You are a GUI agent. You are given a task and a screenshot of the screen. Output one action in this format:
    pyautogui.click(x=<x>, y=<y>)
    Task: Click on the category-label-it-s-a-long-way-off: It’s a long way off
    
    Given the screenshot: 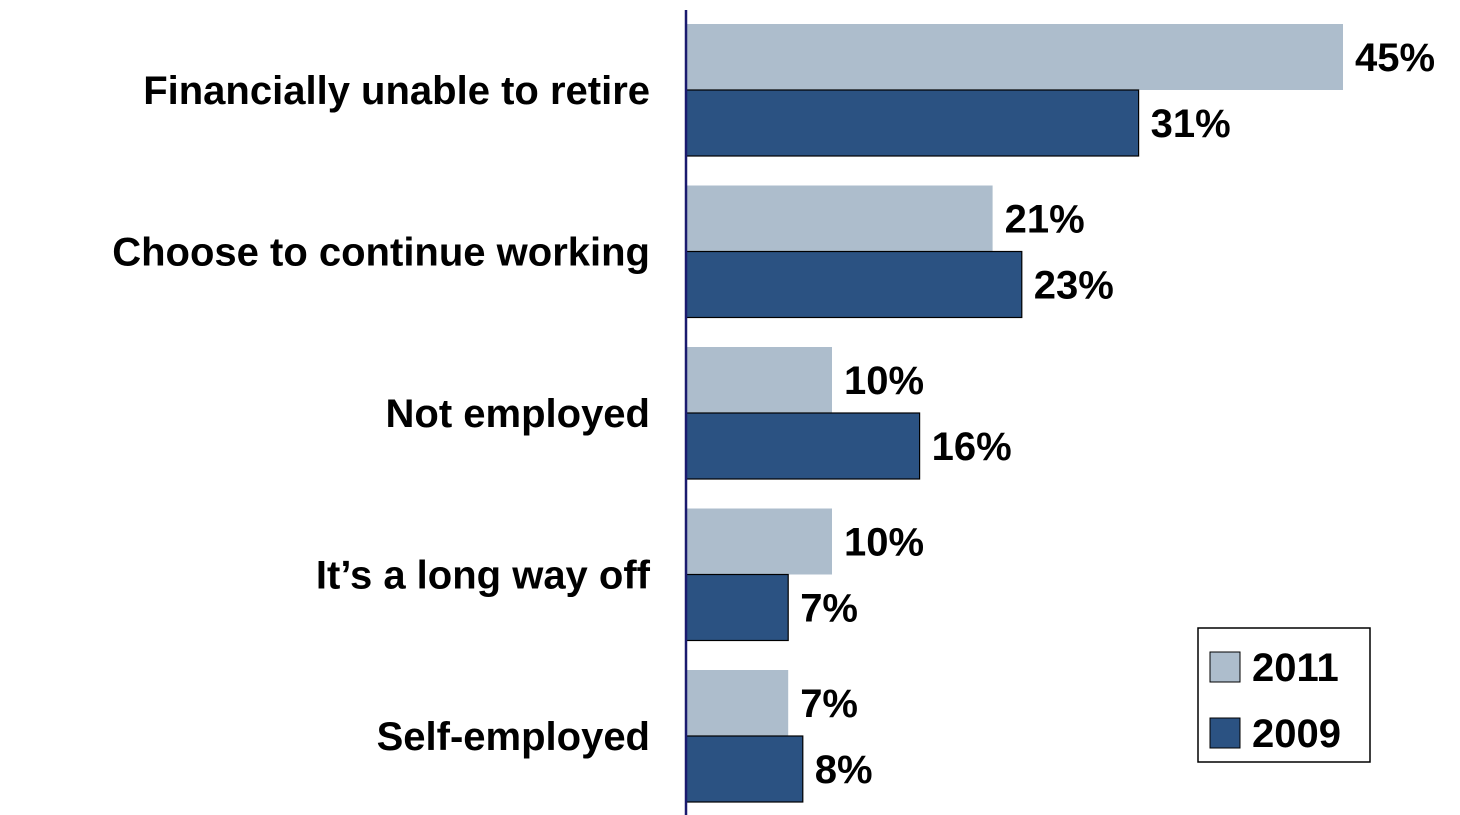 What is the action you would take?
    pyautogui.click(x=483, y=576)
    